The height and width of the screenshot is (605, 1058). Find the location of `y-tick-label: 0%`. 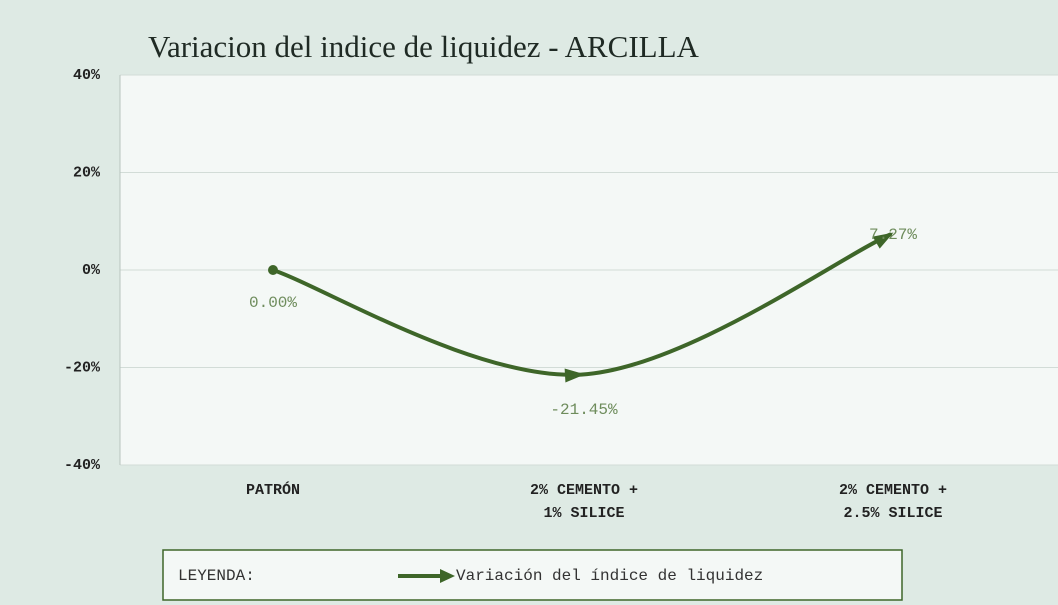

y-tick-label: 0% is located at coordinates (91, 270).